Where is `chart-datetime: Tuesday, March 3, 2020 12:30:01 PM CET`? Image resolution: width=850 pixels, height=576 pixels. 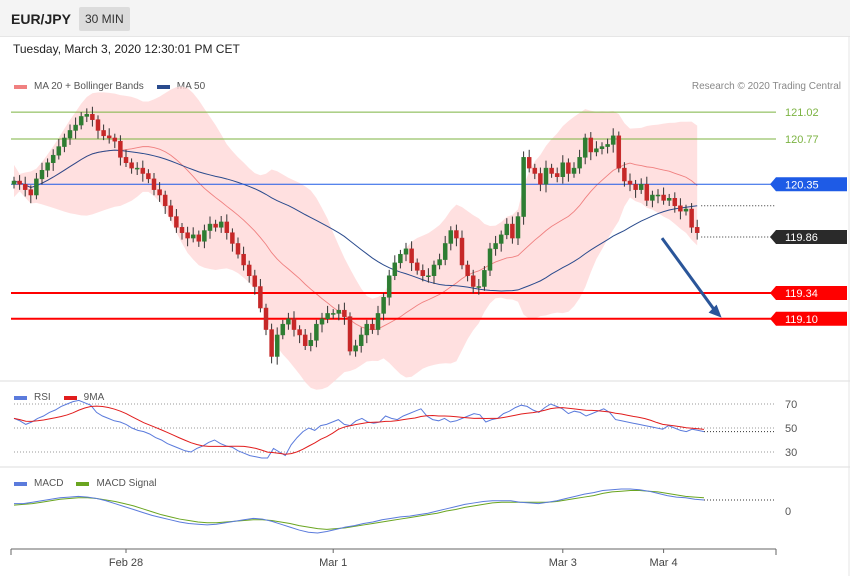
chart-datetime: Tuesday, March 3, 2020 12:30:01 PM CET is located at coordinates (126, 49).